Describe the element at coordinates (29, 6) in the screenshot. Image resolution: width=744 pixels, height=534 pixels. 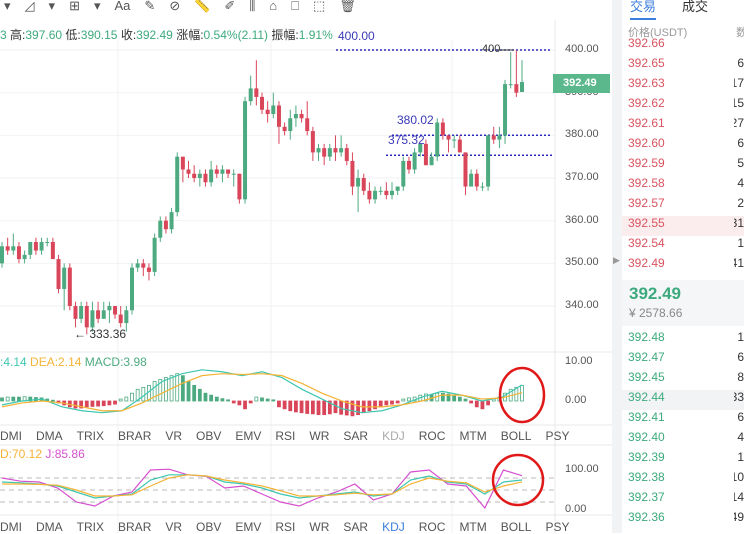
I see `toolbar-tool-icon: ◿` at that location.